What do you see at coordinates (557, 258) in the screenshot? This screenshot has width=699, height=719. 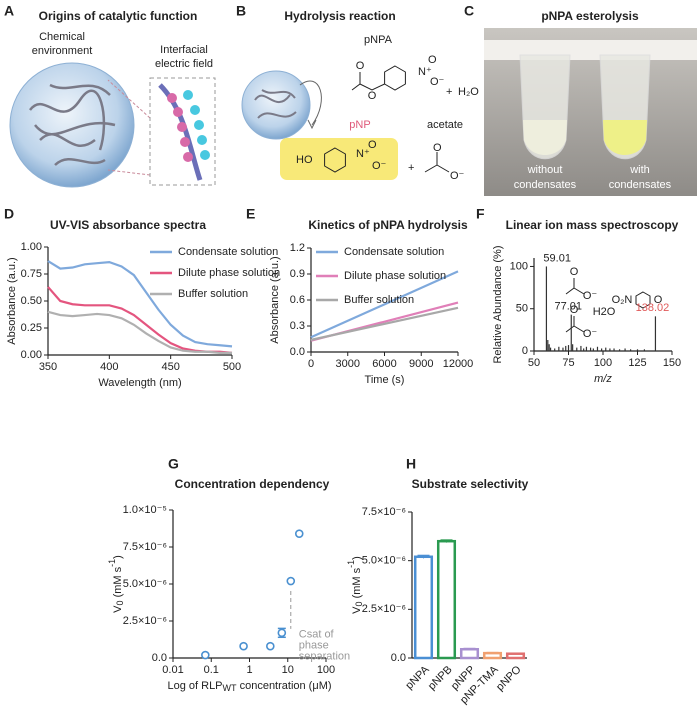 I see `peak-label: 59.01` at bounding box center [557, 258].